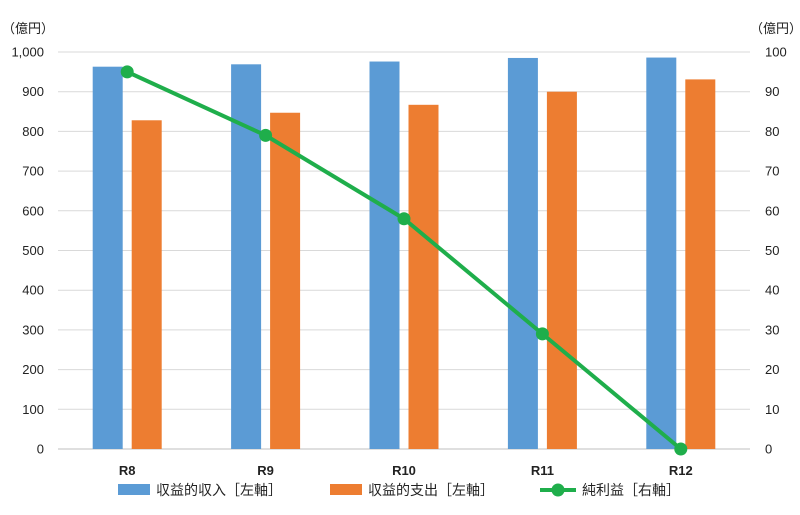 The height and width of the screenshot is (515, 800). I want to click on legend-label: 収益的収入［左軸］, so click(219, 490).